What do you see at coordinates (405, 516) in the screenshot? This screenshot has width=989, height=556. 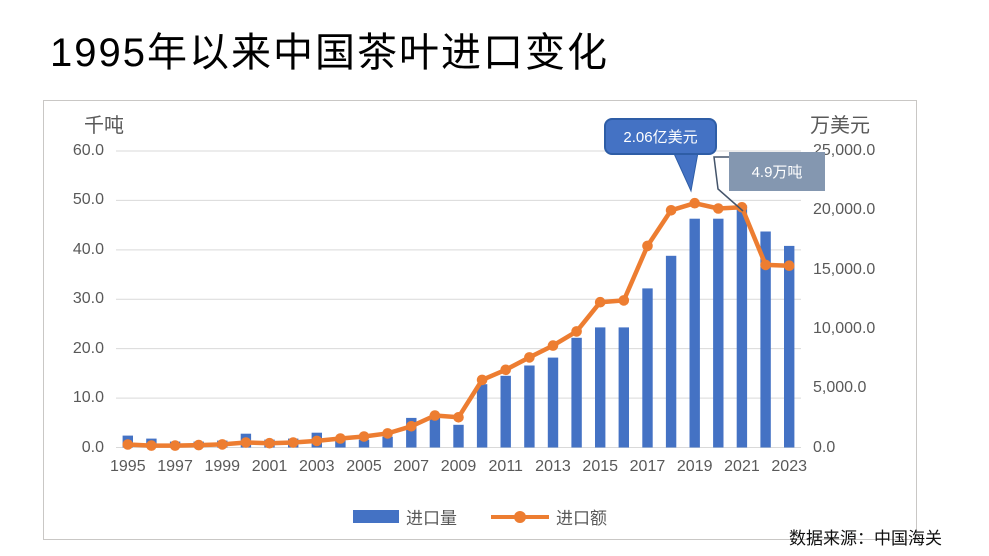 I see `legend-item-import-volume: 进口量` at bounding box center [405, 516].